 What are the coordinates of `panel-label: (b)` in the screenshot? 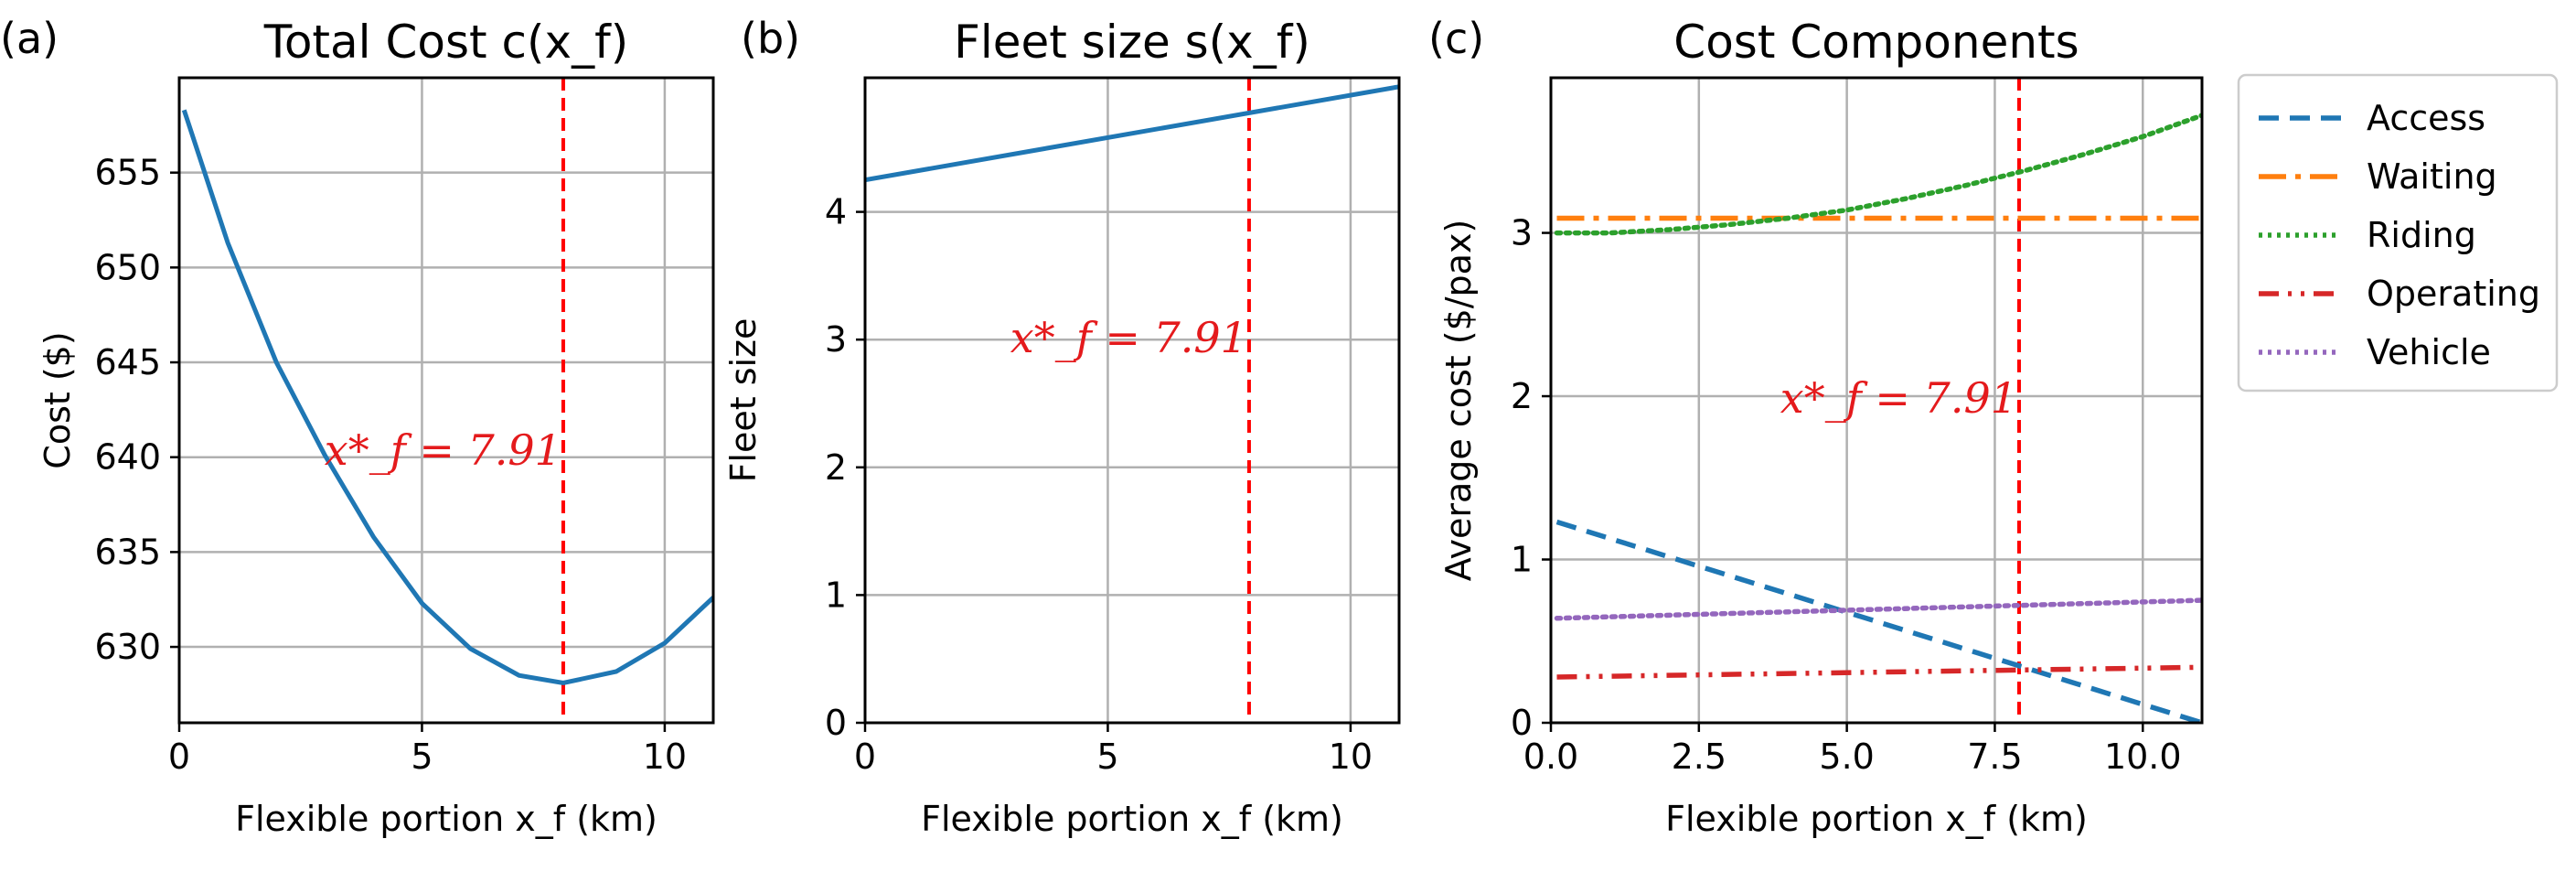 It's located at (770, 38).